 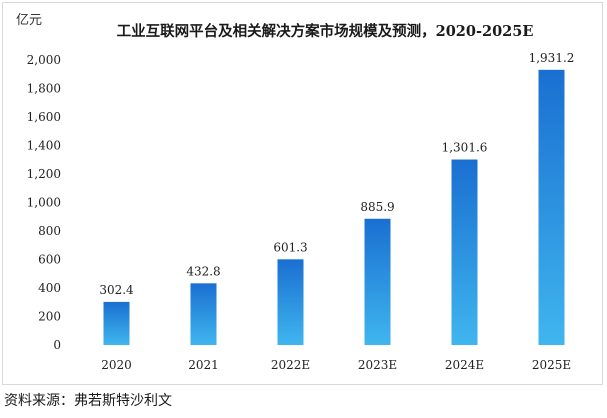 What do you see at coordinates (465, 148) in the screenshot?
I see `bar-value-label: 1,301.6` at bounding box center [465, 148].